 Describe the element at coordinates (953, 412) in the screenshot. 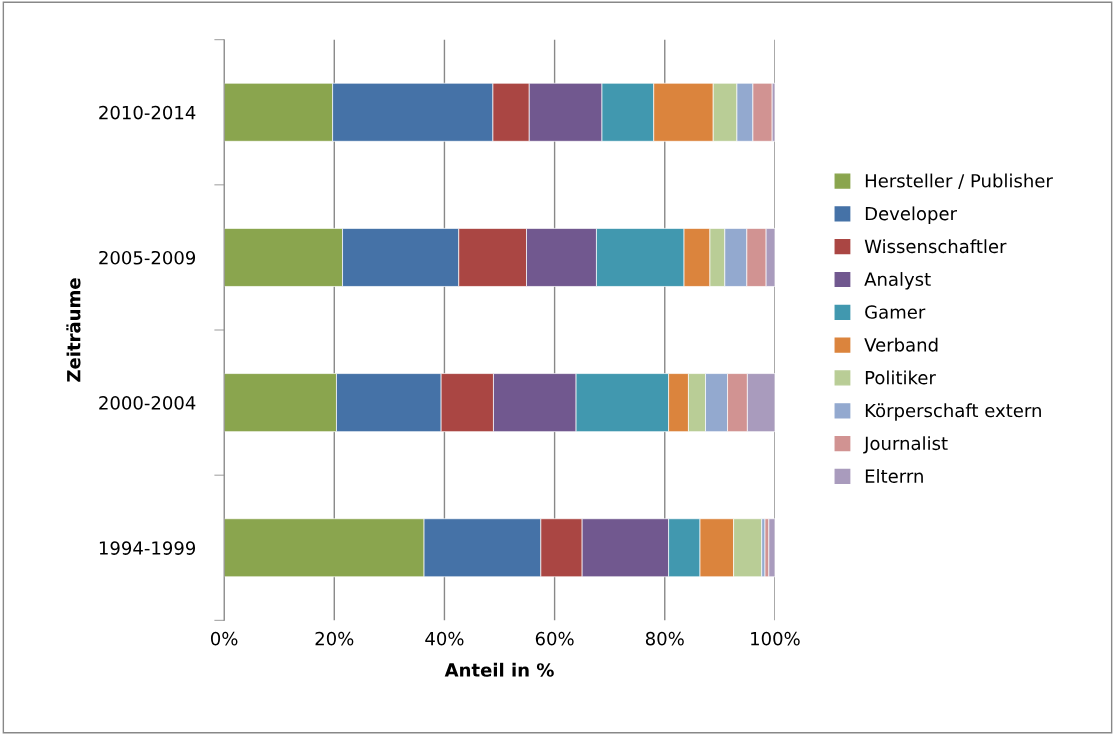

I see `legend-label: Körperschaft extern` at that location.